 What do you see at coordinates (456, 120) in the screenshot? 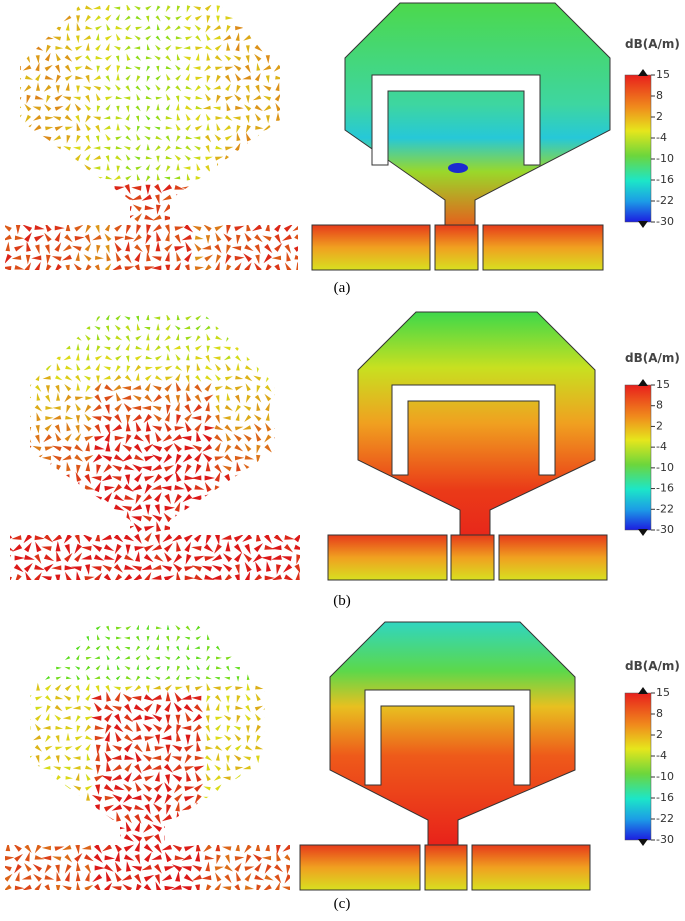
I see `slot` at bounding box center [456, 120].